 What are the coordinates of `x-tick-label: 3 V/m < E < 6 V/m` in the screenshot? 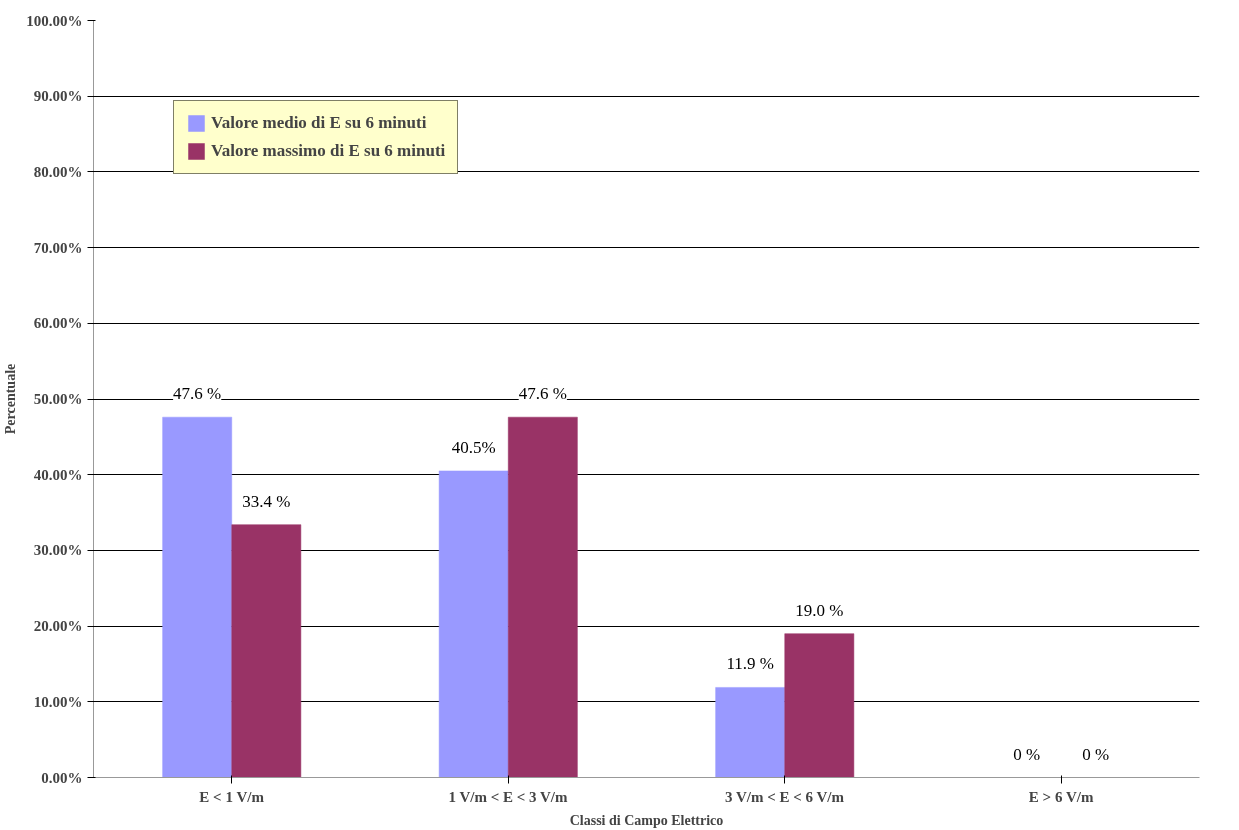 It's located at (784, 796).